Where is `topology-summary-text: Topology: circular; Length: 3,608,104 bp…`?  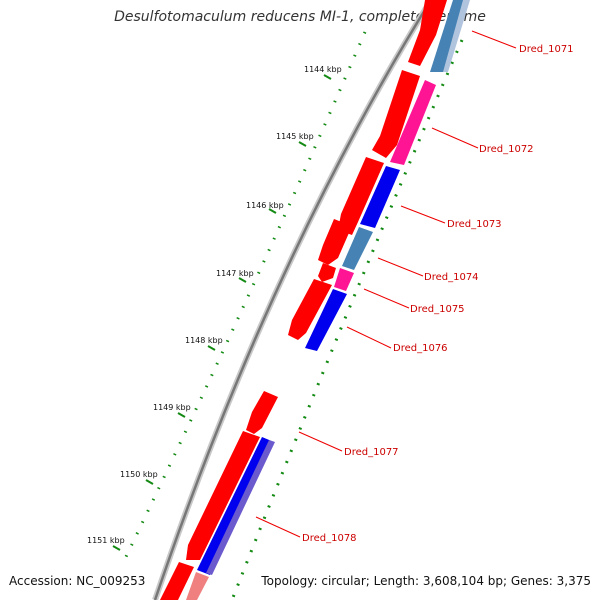
topology-summary-text: Topology: circular; Length: 3,608,104 bp… is located at coordinates (426, 581).